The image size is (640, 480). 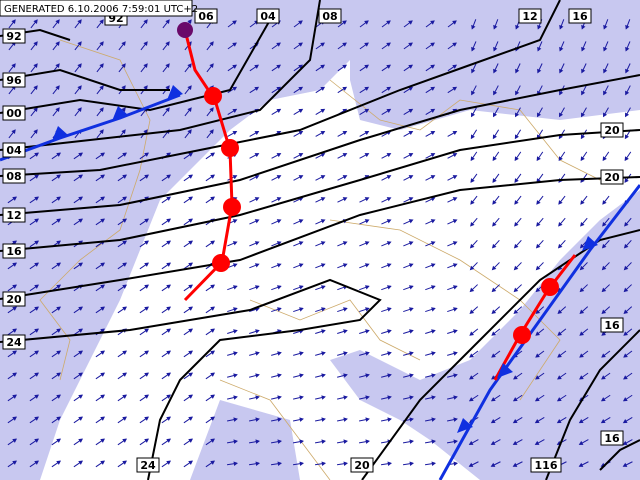 I want to click on isobar-label: 116, so click(x=546, y=465).